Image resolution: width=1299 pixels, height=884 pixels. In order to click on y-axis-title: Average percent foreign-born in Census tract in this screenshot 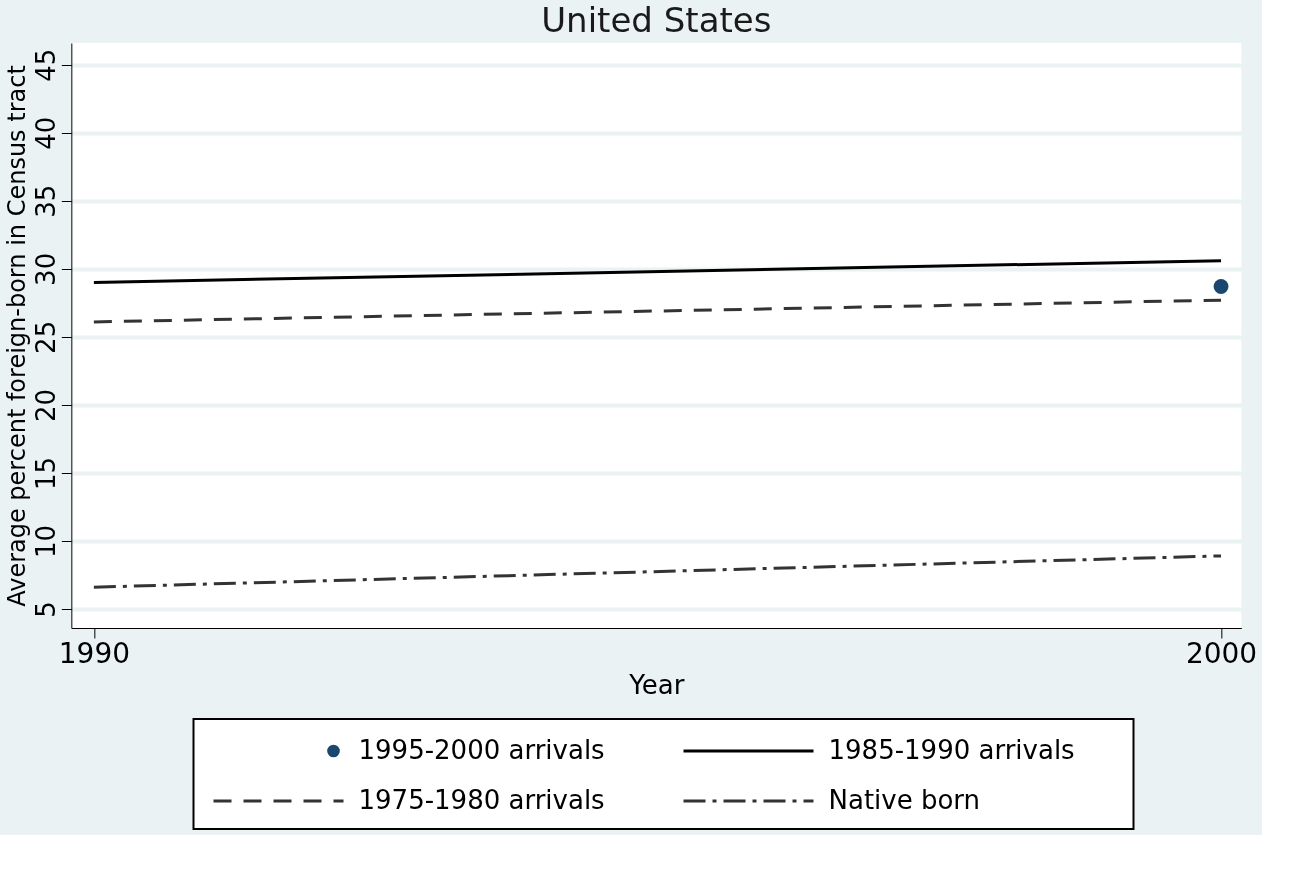, I will do `click(16, 336)`.